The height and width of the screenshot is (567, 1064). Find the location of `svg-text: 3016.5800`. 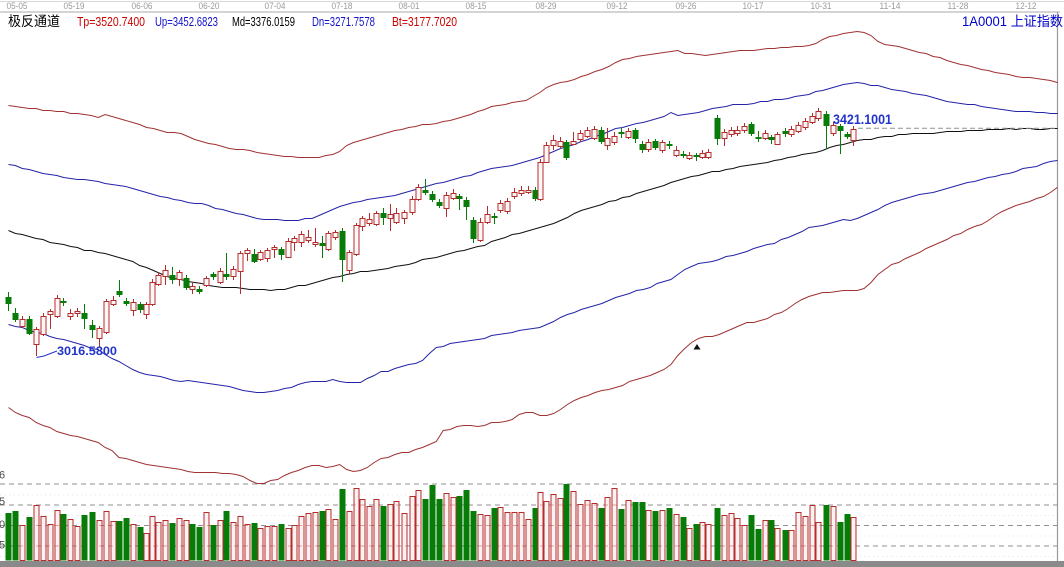

svg-text: 3016.5800 is located at coordinates (87, 351).